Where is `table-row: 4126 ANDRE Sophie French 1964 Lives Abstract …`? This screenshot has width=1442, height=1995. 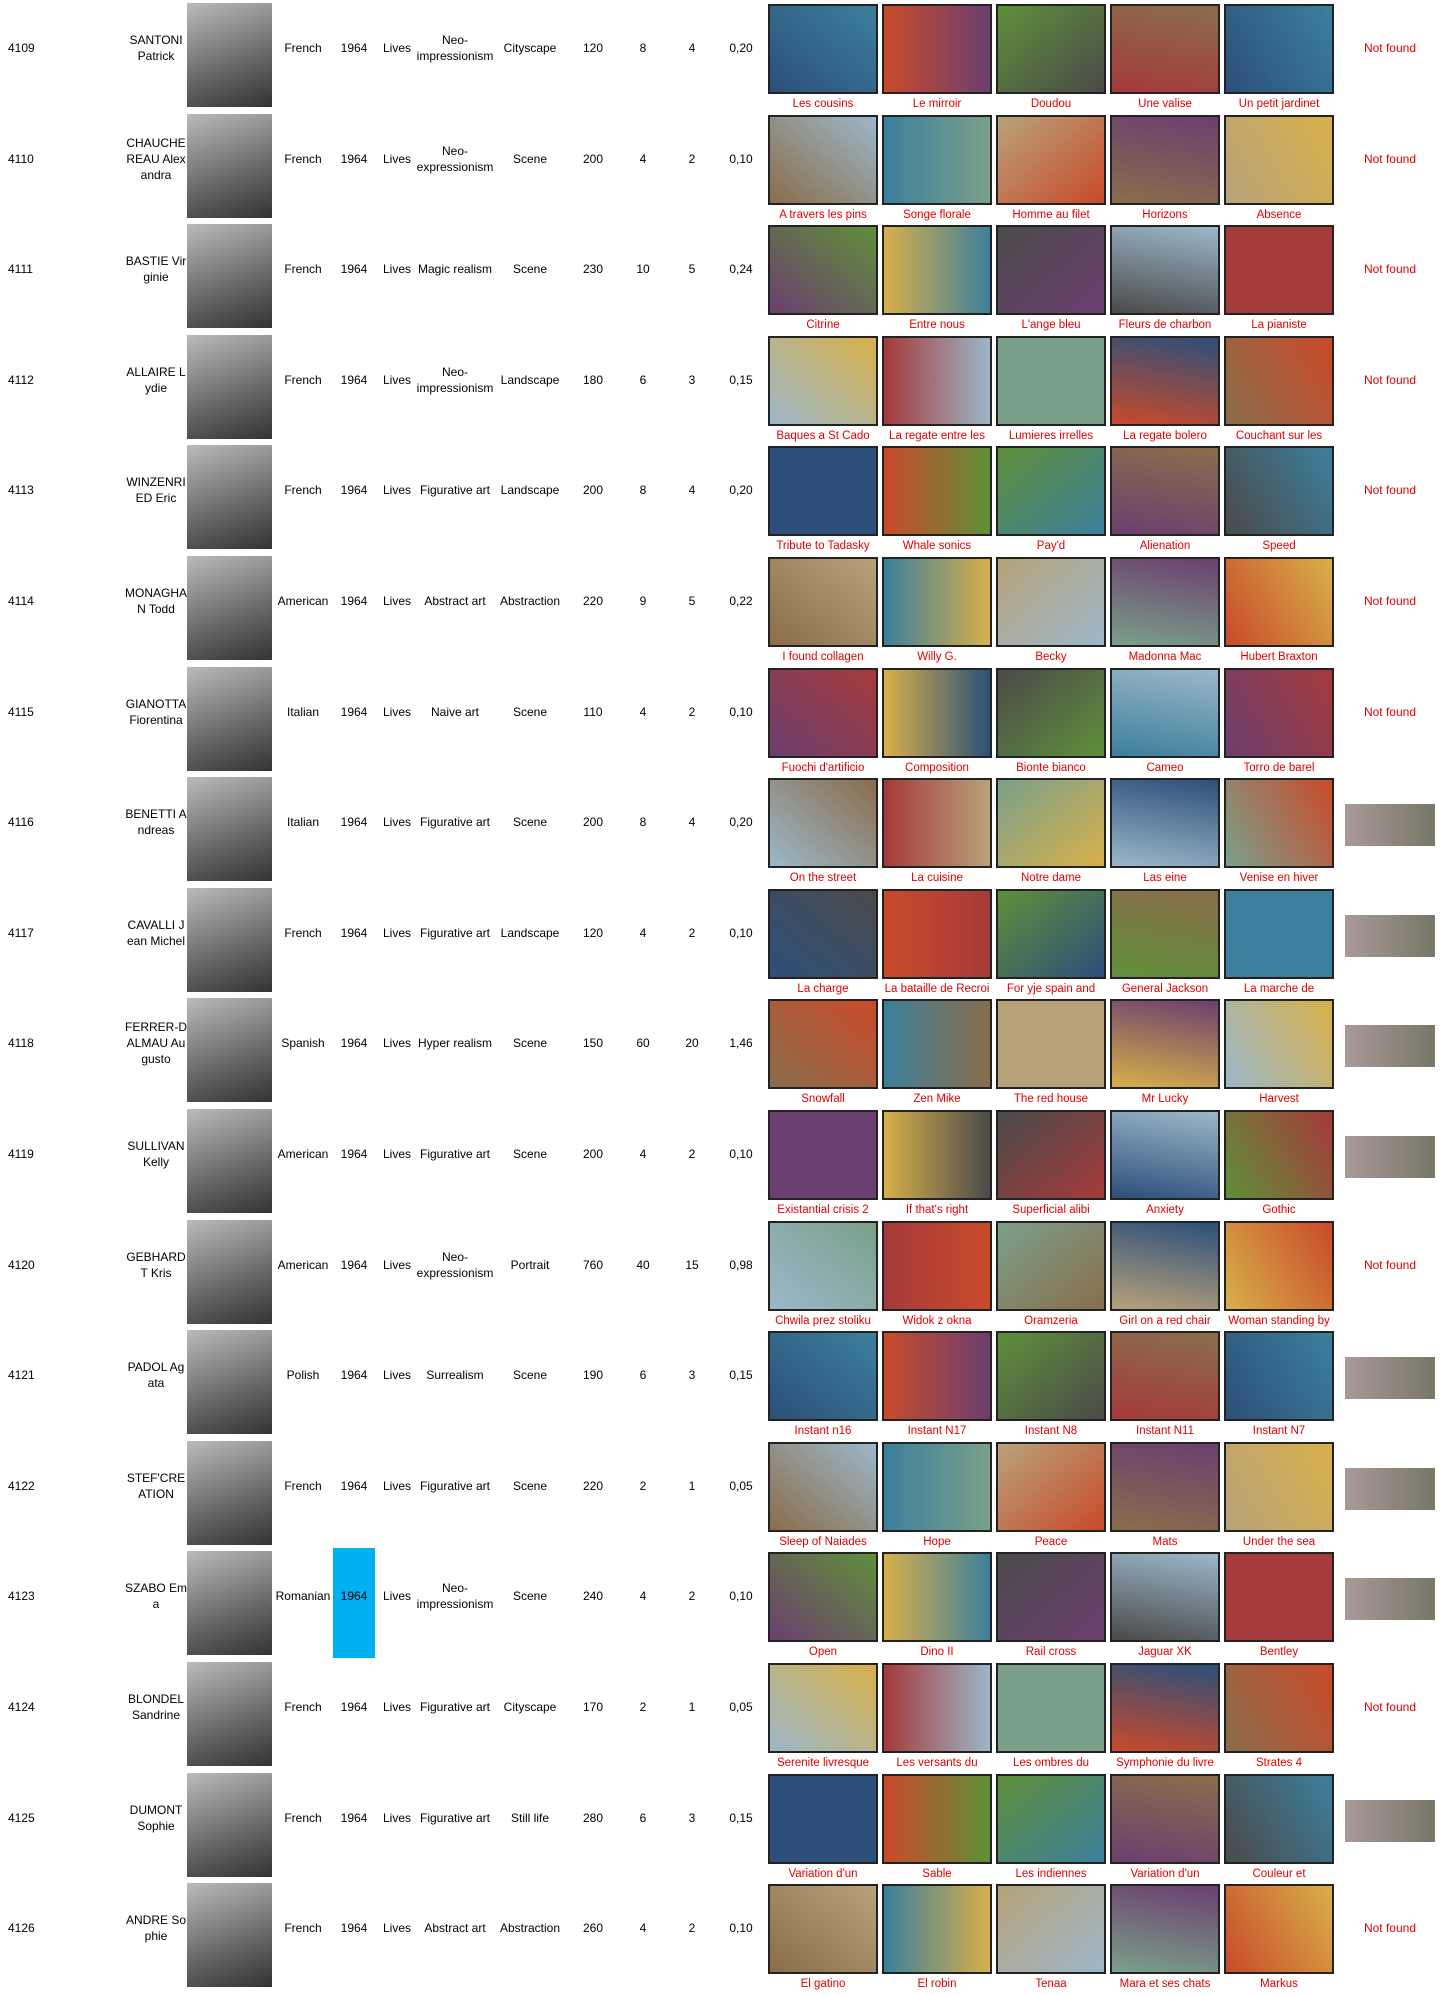 table-row: 4126 ANDRE Sophie French 1964 Lives Abstract … is located at coordinates (721, 1935).